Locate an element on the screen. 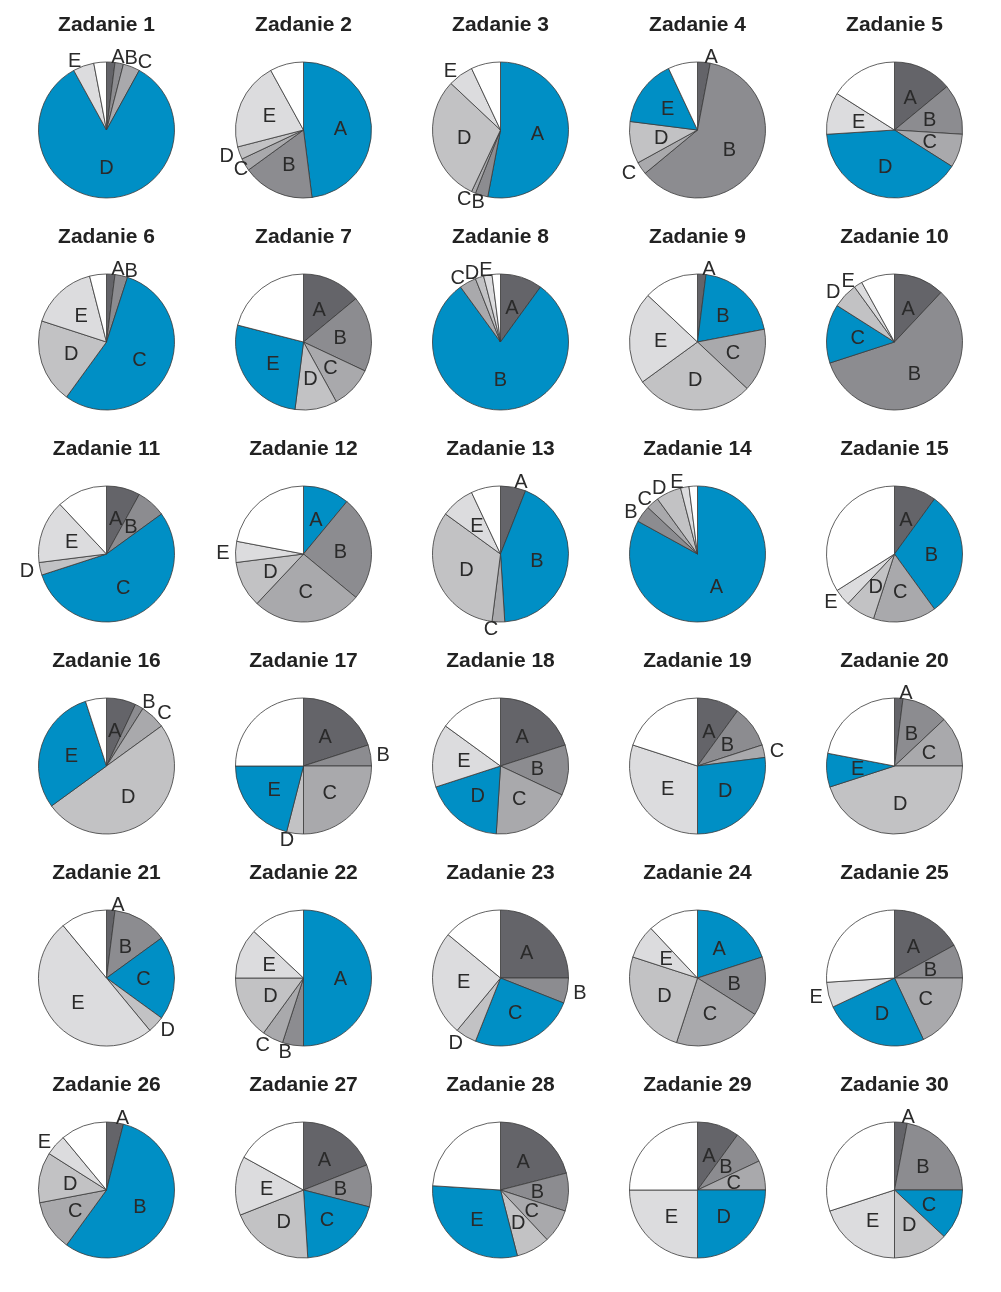  chart-title: Zadanie 21 is located at coordinates (107, 871).